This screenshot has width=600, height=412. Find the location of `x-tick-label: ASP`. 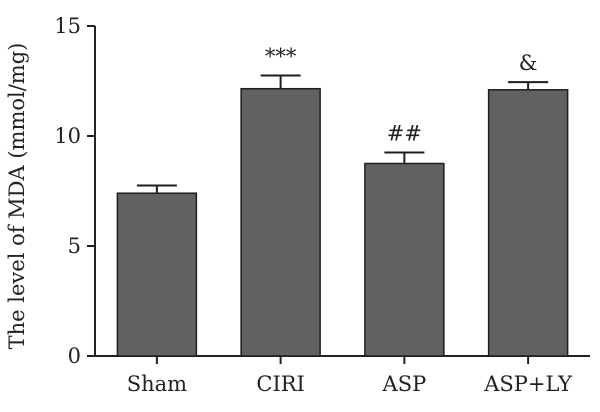

x-tick-label: ASP is located at coordinates (404, 384).